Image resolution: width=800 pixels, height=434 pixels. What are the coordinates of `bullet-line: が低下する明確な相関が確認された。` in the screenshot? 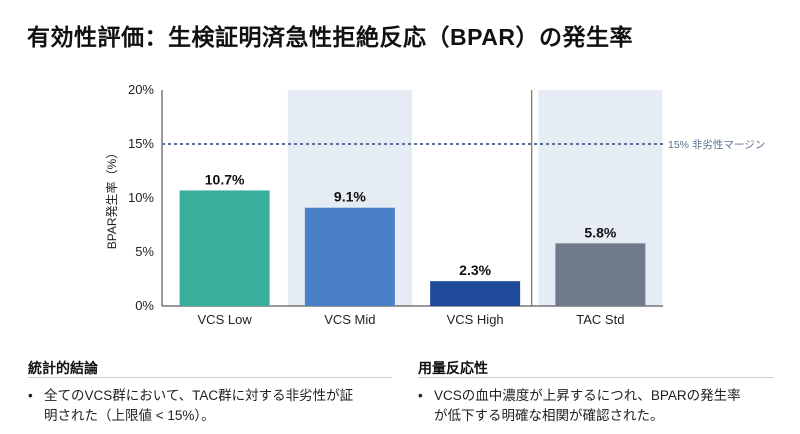 It's located at (549, 415).